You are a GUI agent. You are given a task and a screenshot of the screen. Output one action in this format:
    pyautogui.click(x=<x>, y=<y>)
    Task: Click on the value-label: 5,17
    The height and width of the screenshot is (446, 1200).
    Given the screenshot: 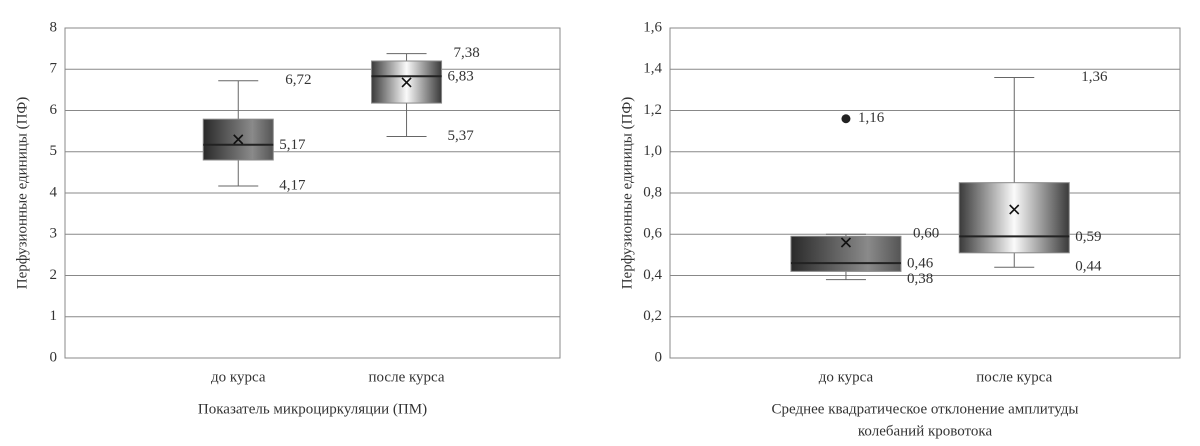 What is the action you would take?
    pyautogui.click(x=292, y=145)
    